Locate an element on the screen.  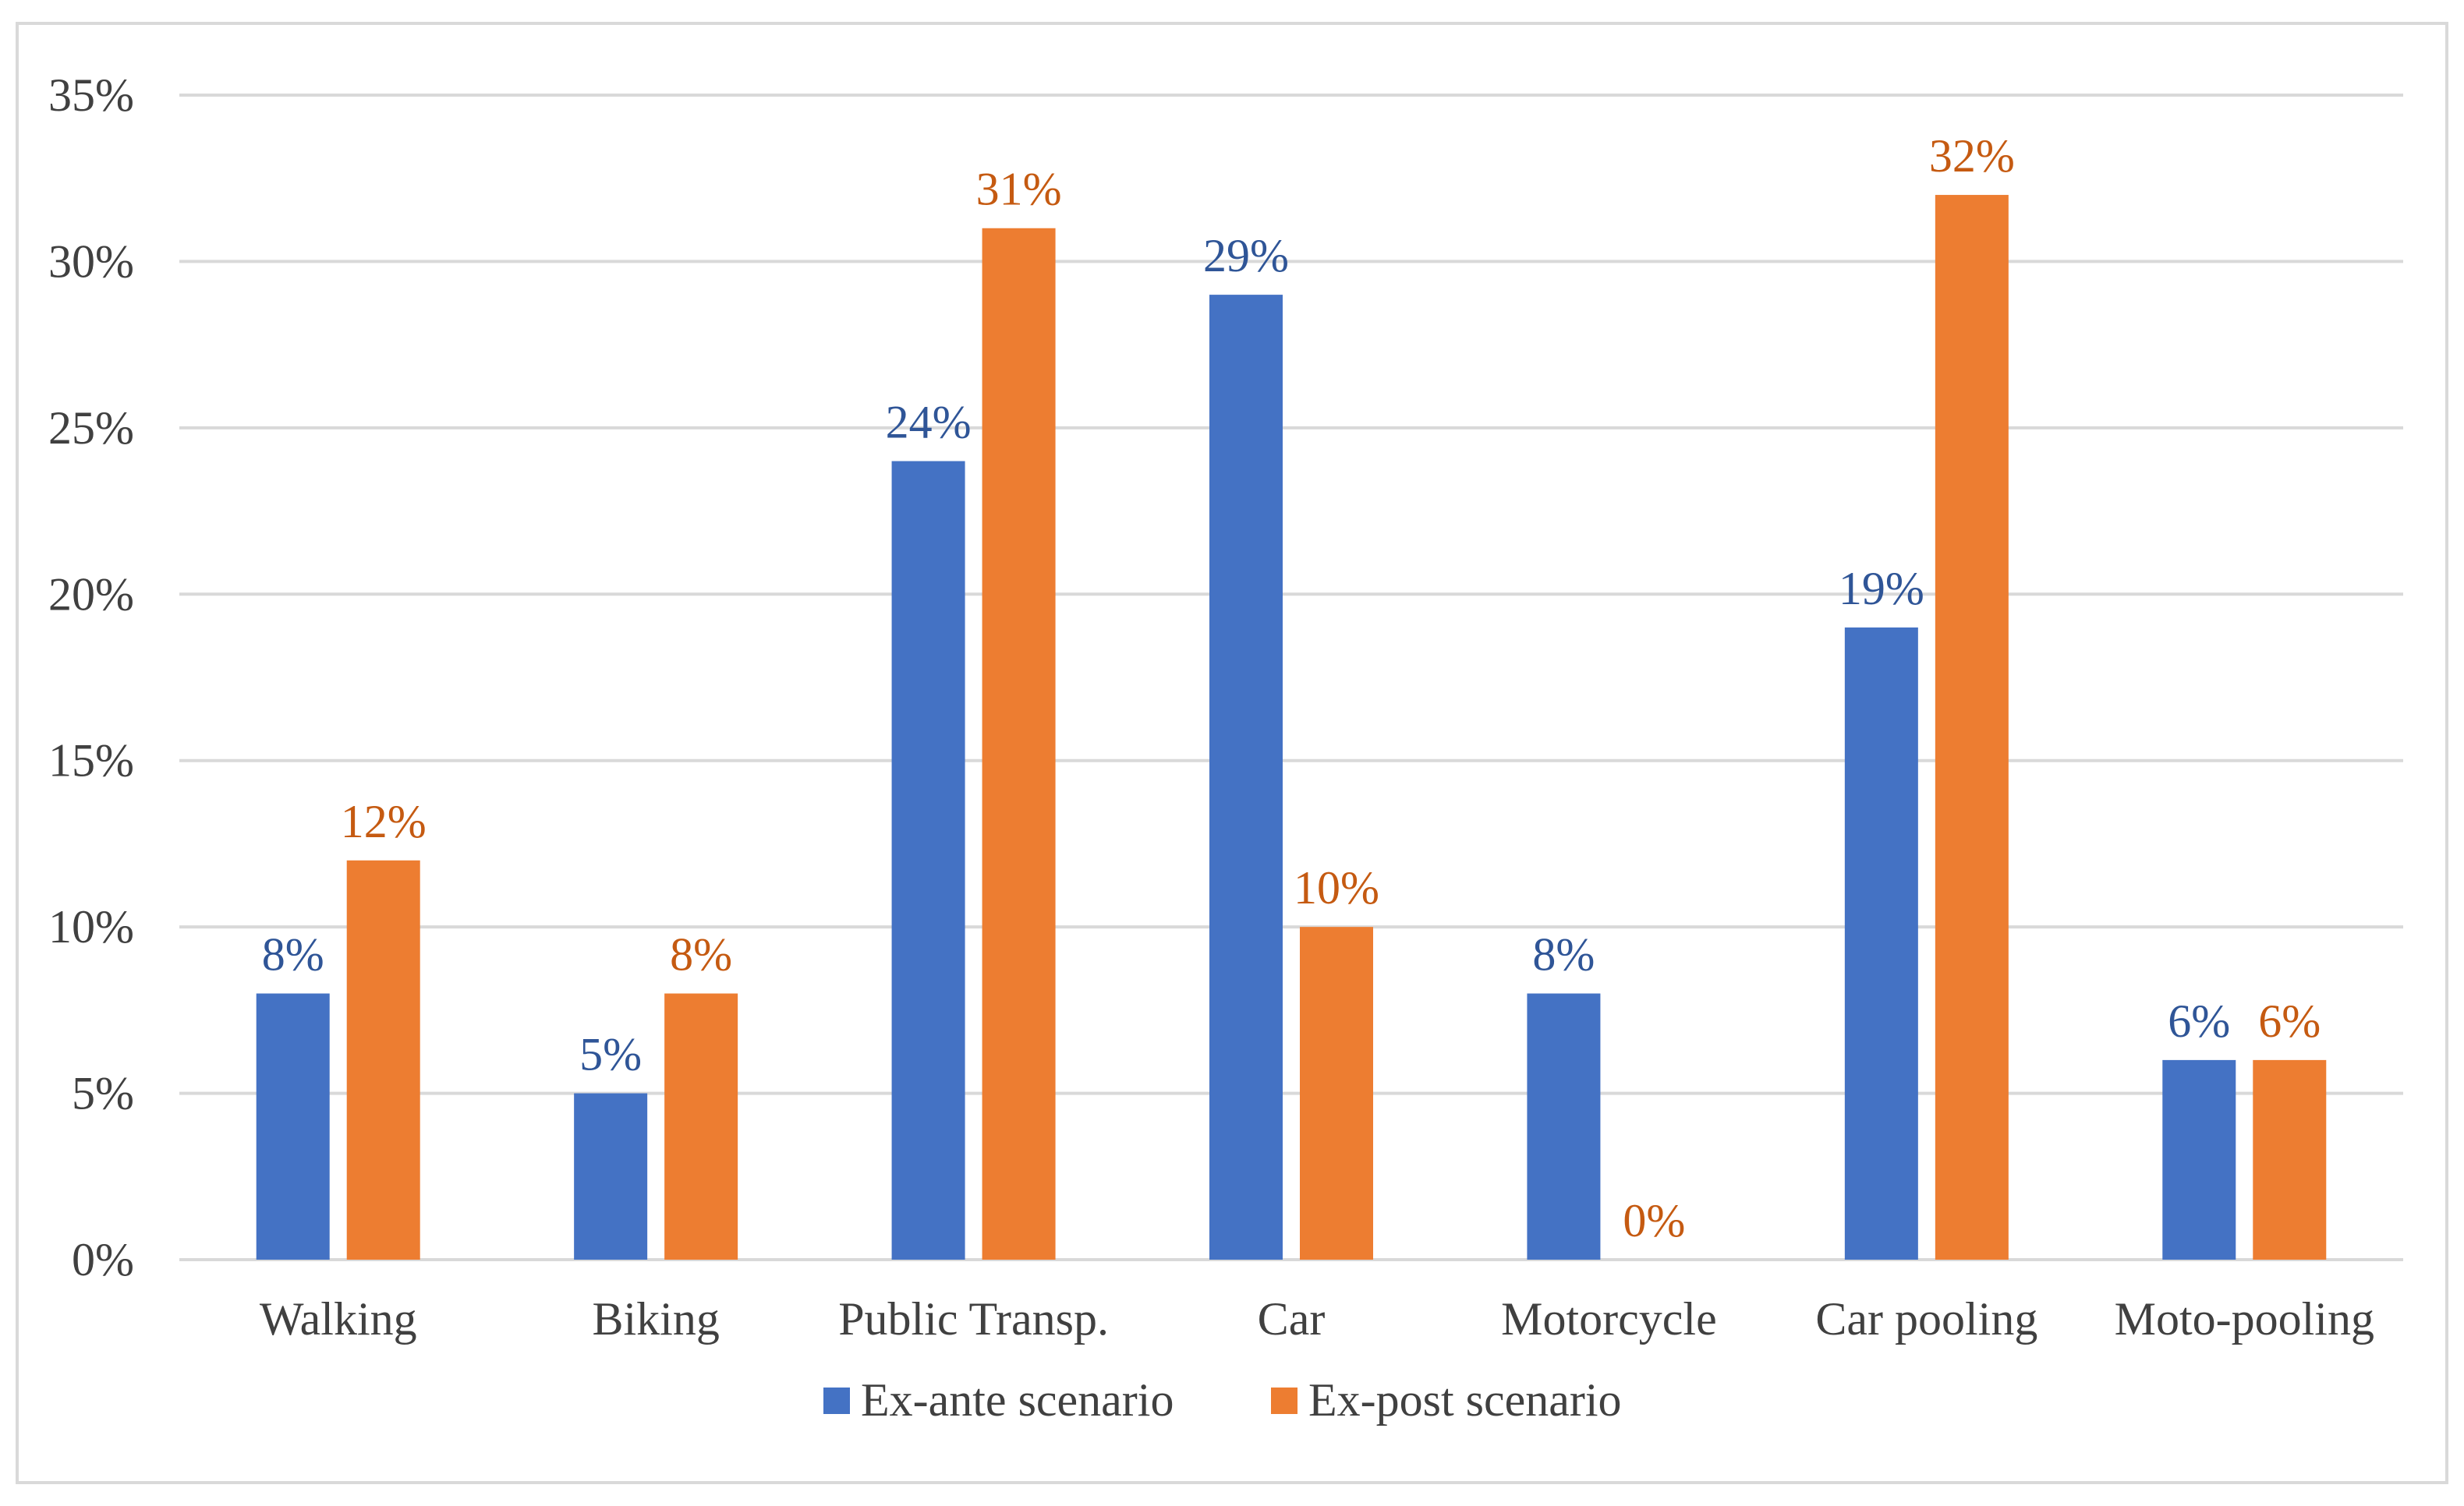
y-tick-label: 15% is located at coordinates (91, 761).